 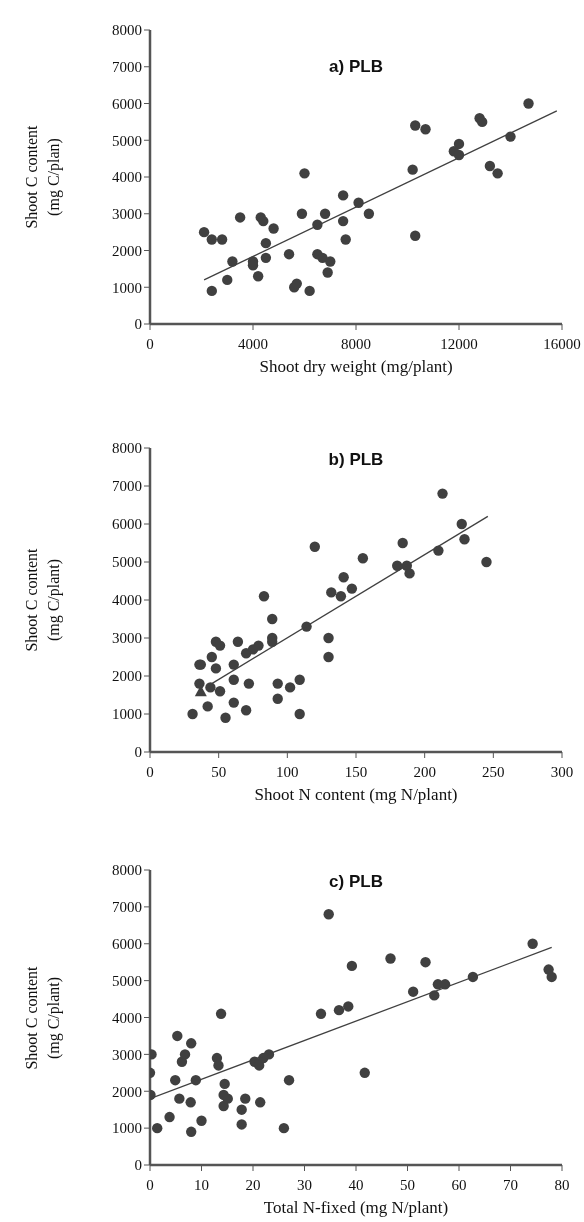 I want to click on y-tick-label: 4000, so click(x=127, y=1017).